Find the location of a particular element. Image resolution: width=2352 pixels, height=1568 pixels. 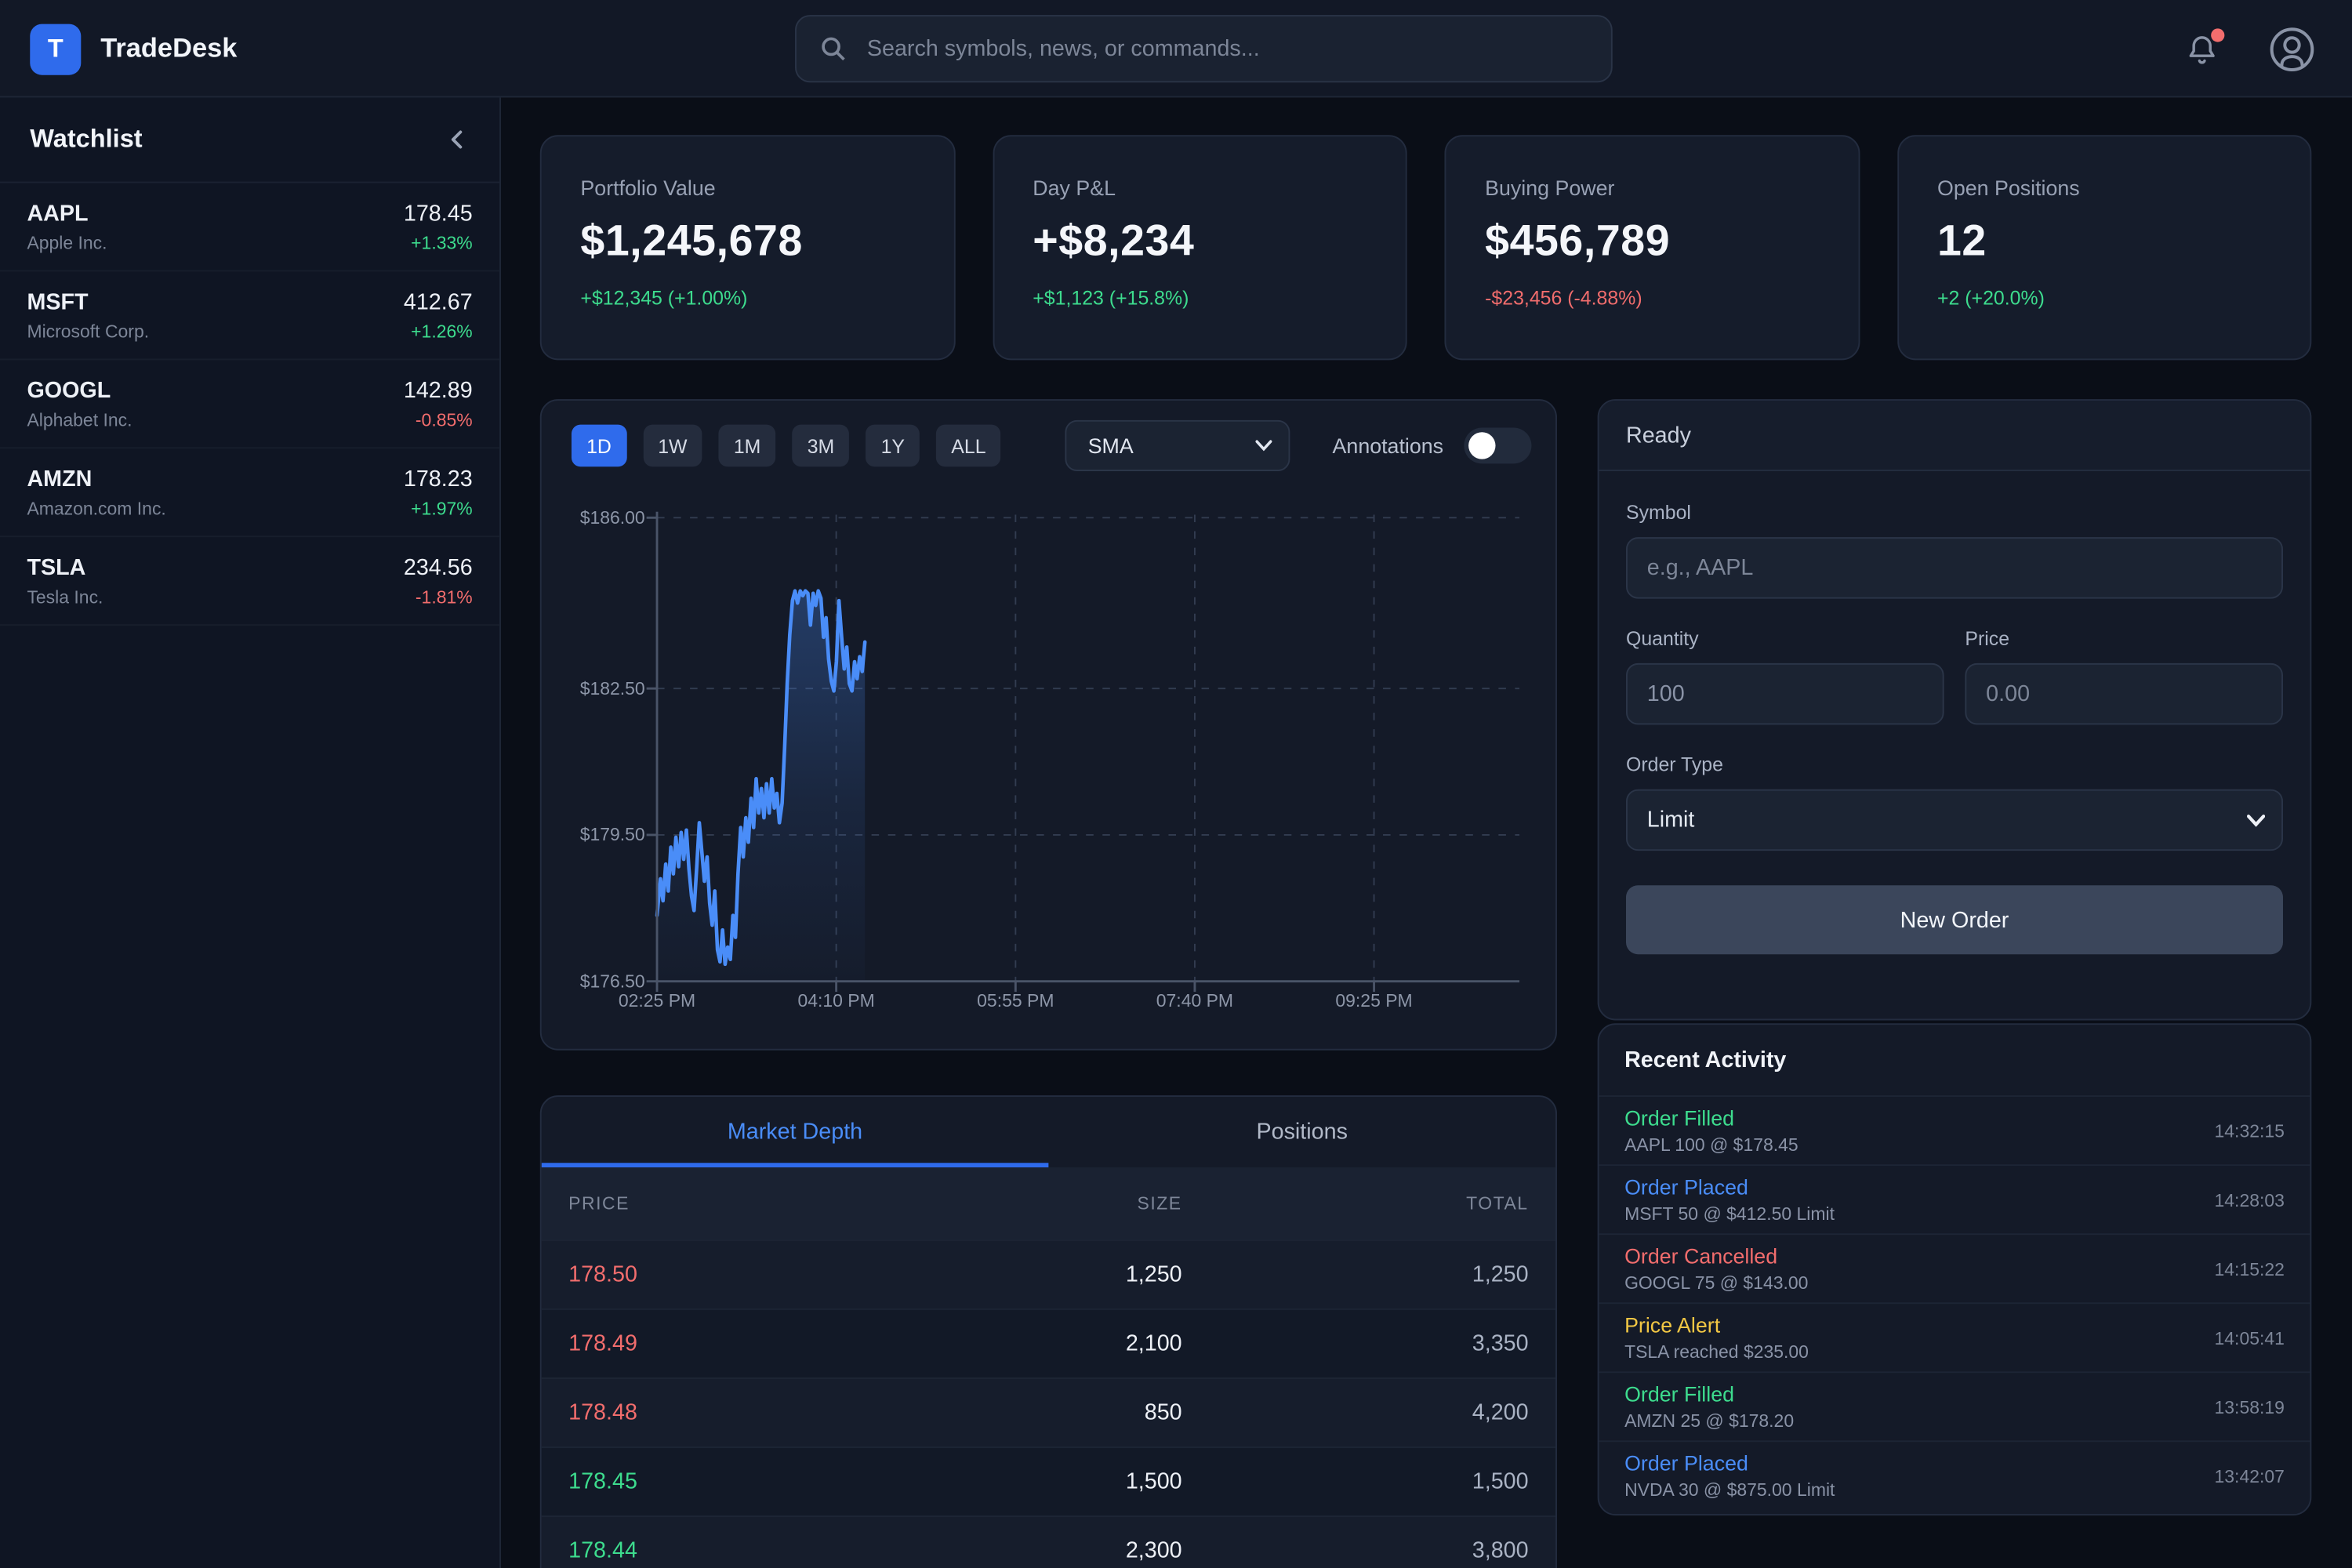

search-input is located at coordinates (1226, 49).